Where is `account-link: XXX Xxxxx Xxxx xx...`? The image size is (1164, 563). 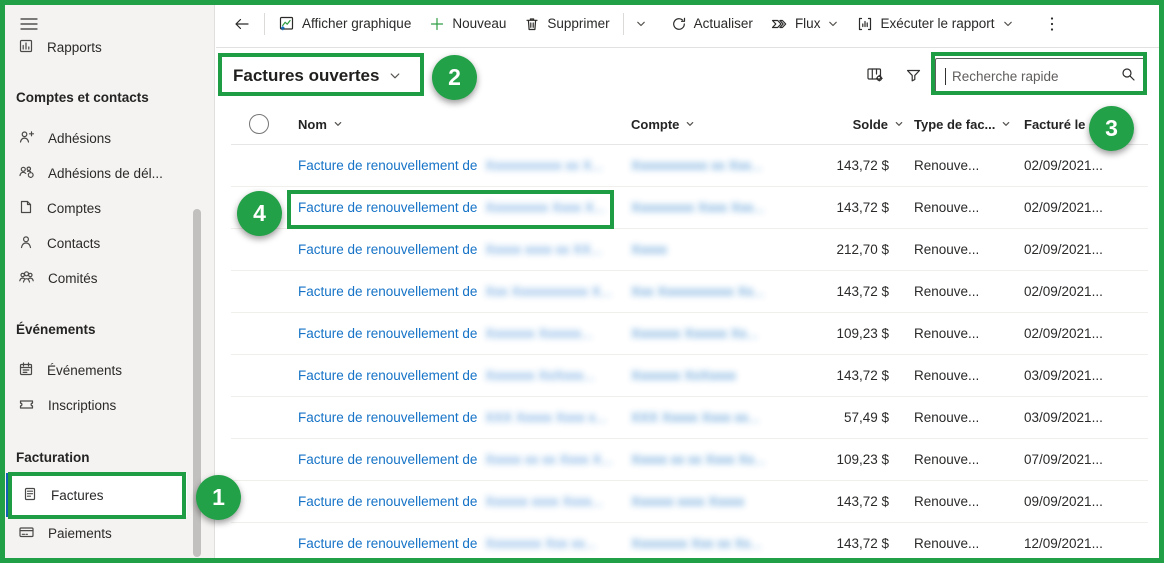 account-link: XXX Xxxxx Xxxx xx... is located at coordinates (695, 417).